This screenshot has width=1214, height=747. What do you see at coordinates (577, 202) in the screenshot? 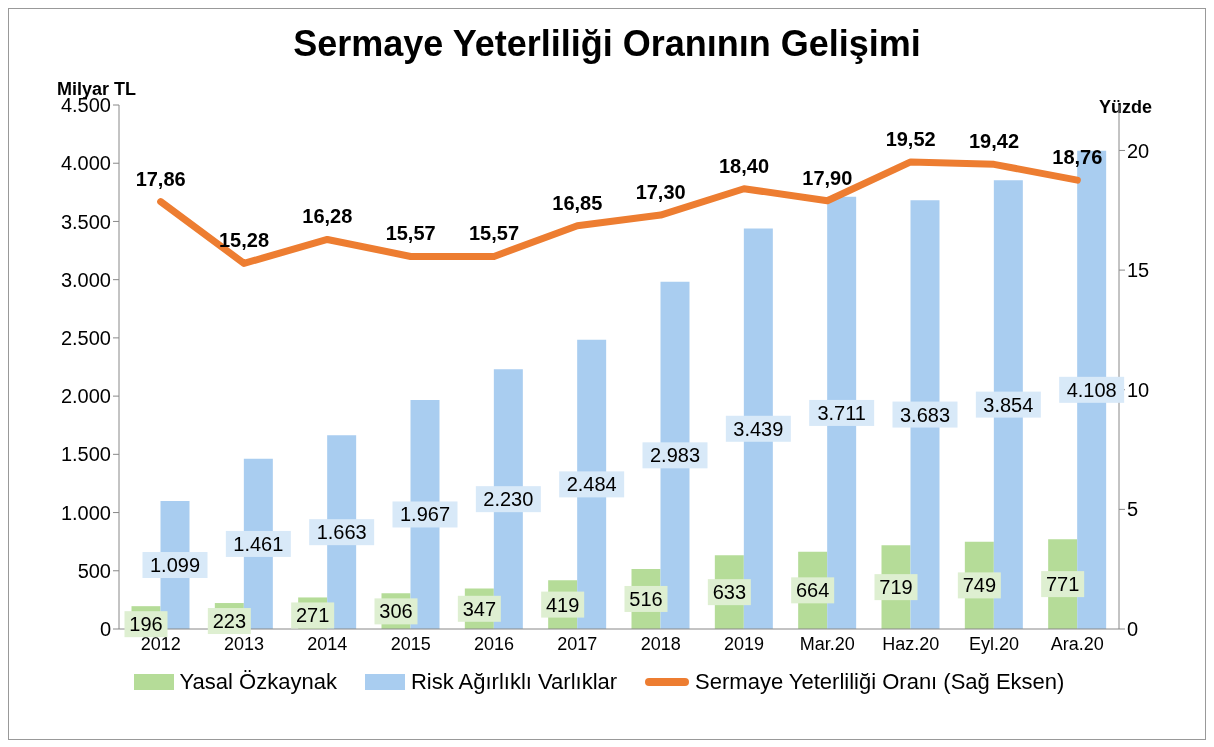
I see `data-label: 16,85` at bounding box center [577, 202].